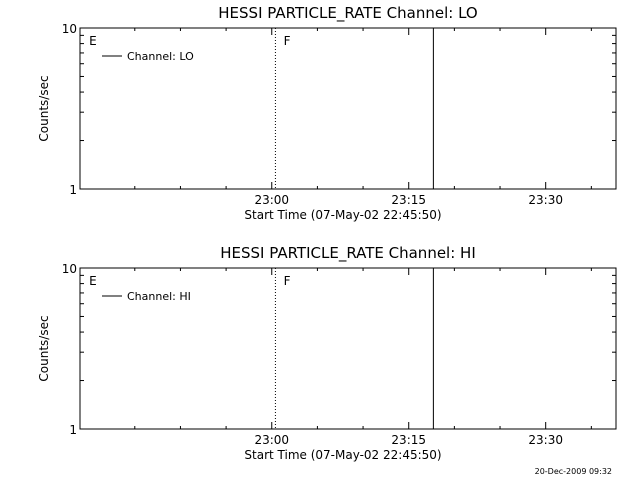 This screenshot has width=640, height=480. What do you see at coordinates (347, 13) in the screenshot?
I see `chart-title: HESSI PARTICLE_RATE Channel: LO` at bounding box center [347, 13].